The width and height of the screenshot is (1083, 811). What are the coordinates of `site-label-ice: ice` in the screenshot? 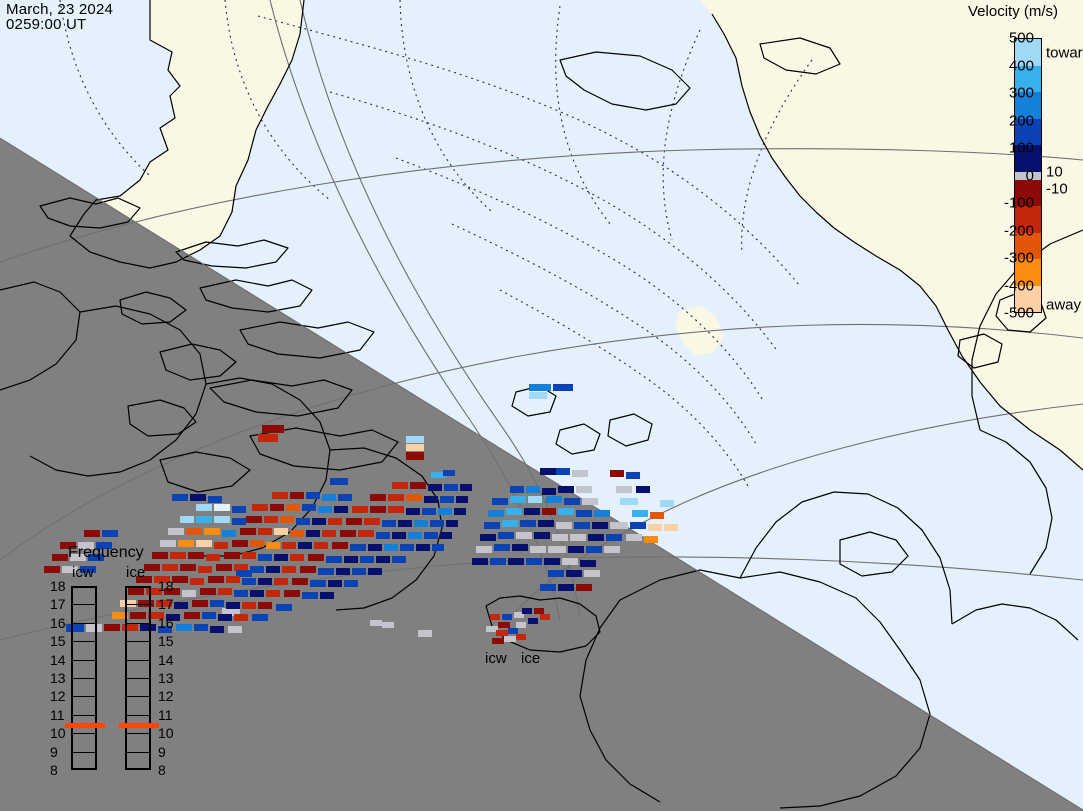 It's located at (531, 658).